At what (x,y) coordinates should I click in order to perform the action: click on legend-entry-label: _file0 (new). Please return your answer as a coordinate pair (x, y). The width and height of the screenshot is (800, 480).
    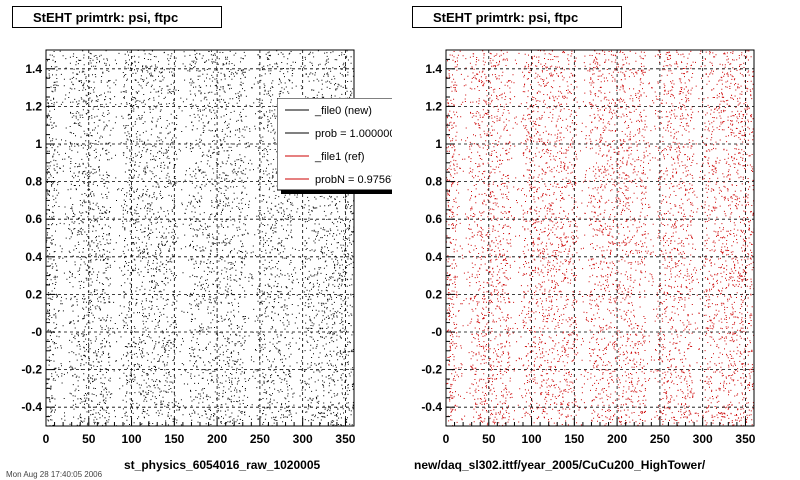
    Looking at the image, I should click on (343, 111).